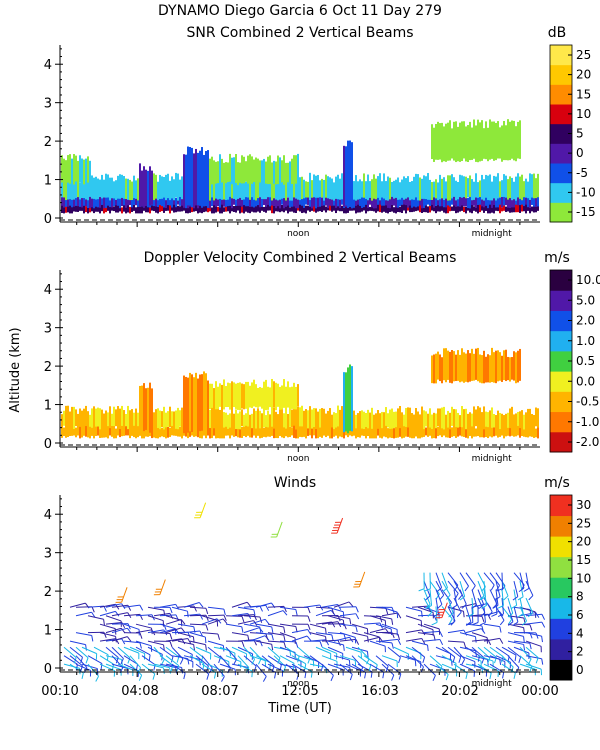 The image size is (600, 750). Describe the element at coordinates (48, 329) in the screenshot. I see `y-tick-label: 3` at that location.